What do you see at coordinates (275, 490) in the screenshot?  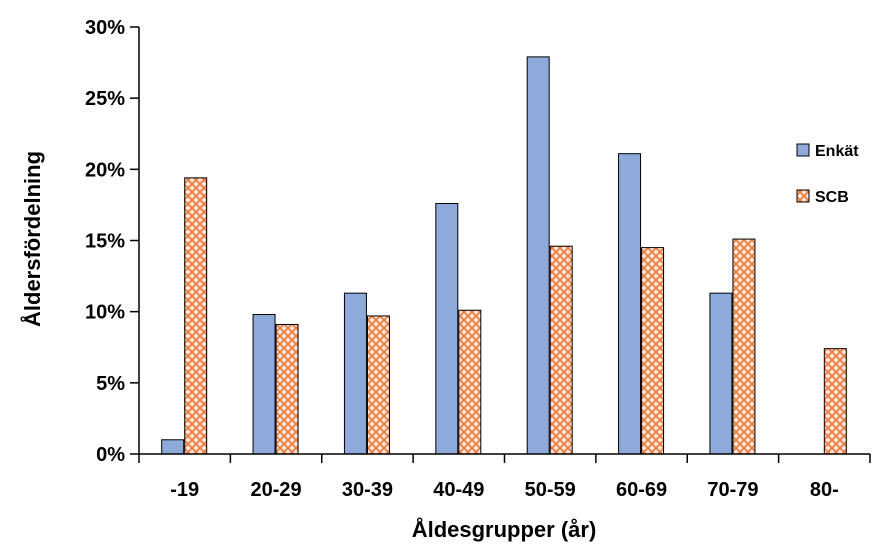 I see `x-tick-label: 20-29` at bounding box center [275, 490].